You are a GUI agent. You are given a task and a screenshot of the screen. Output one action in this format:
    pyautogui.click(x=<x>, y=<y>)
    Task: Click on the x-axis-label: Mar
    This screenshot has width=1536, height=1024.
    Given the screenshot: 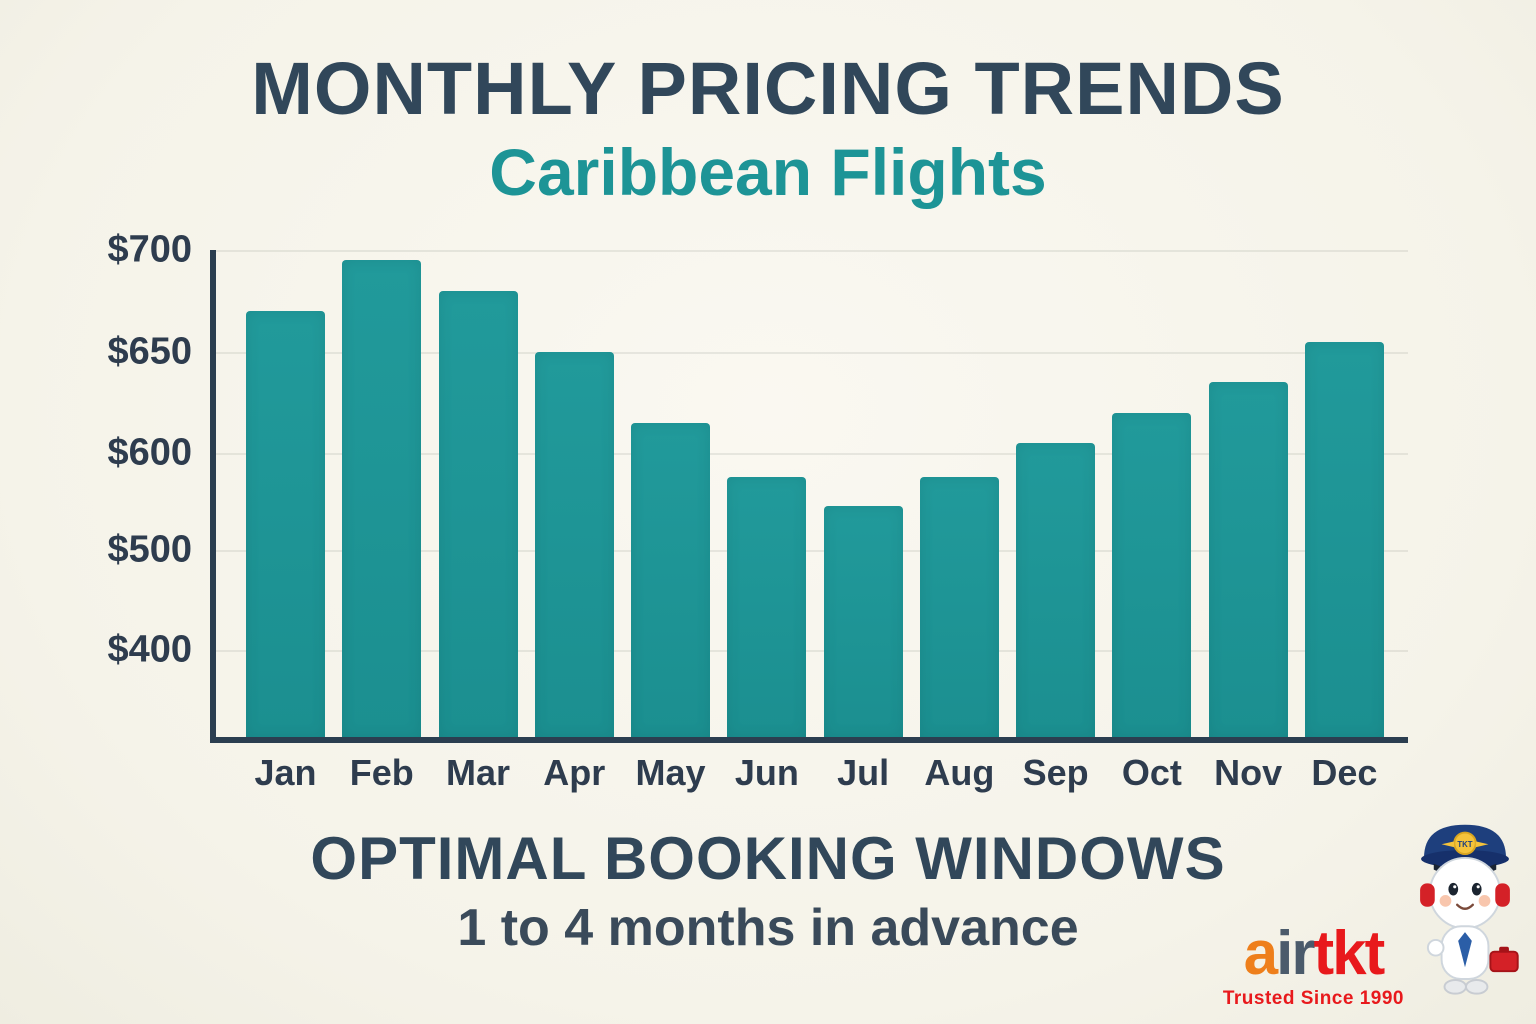 What is the action you would take?
    pyautogui.click(x=478, y=772)
    